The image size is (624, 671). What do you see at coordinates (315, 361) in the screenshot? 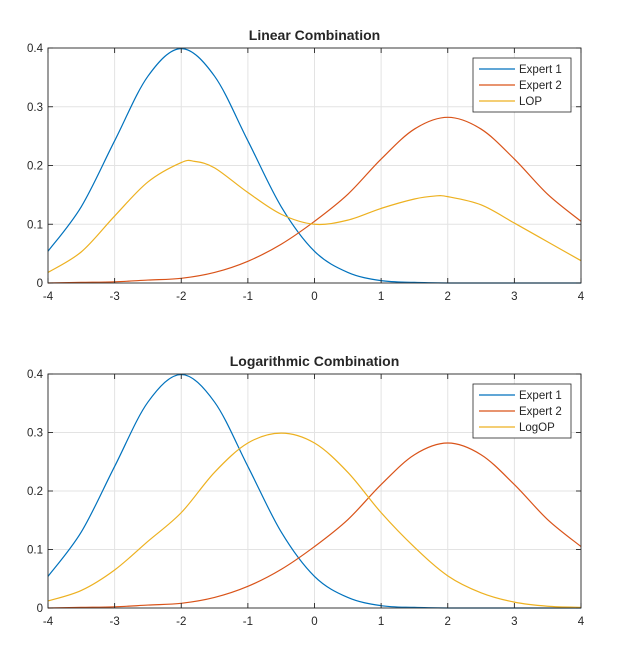
I see `chart-title: Logarithmic Combination` at bounding box center [315, 361].